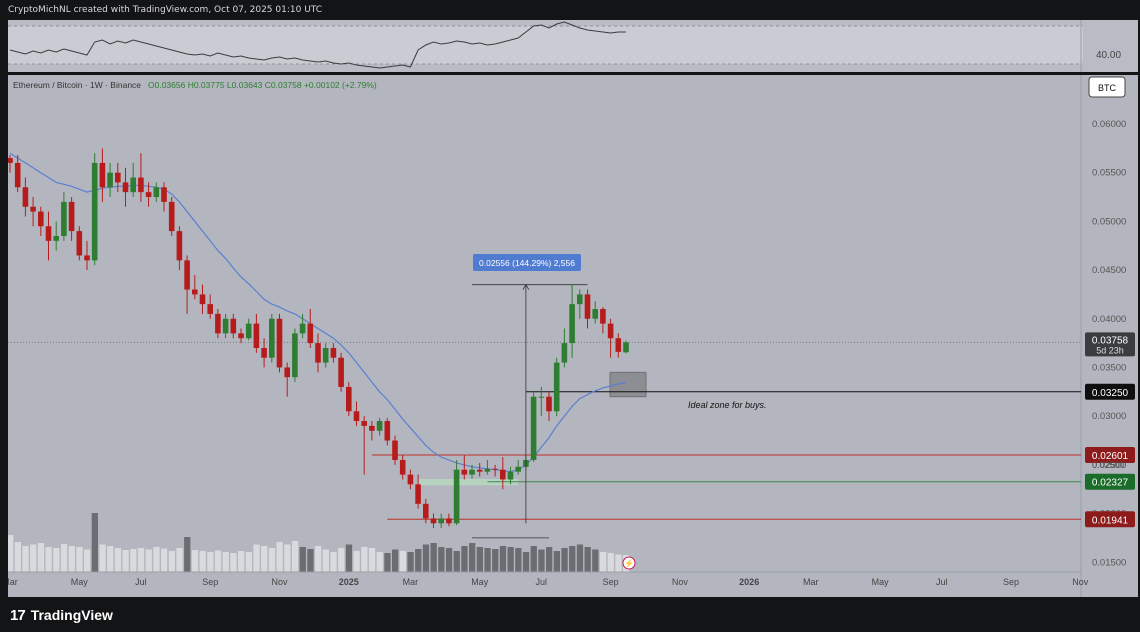 The height and width of the screenshot is (632, 1140). What do you see at coordinates (80, 582) in the screenshot?
I see `x-tick-label: May` at bounding box center [80, 582].